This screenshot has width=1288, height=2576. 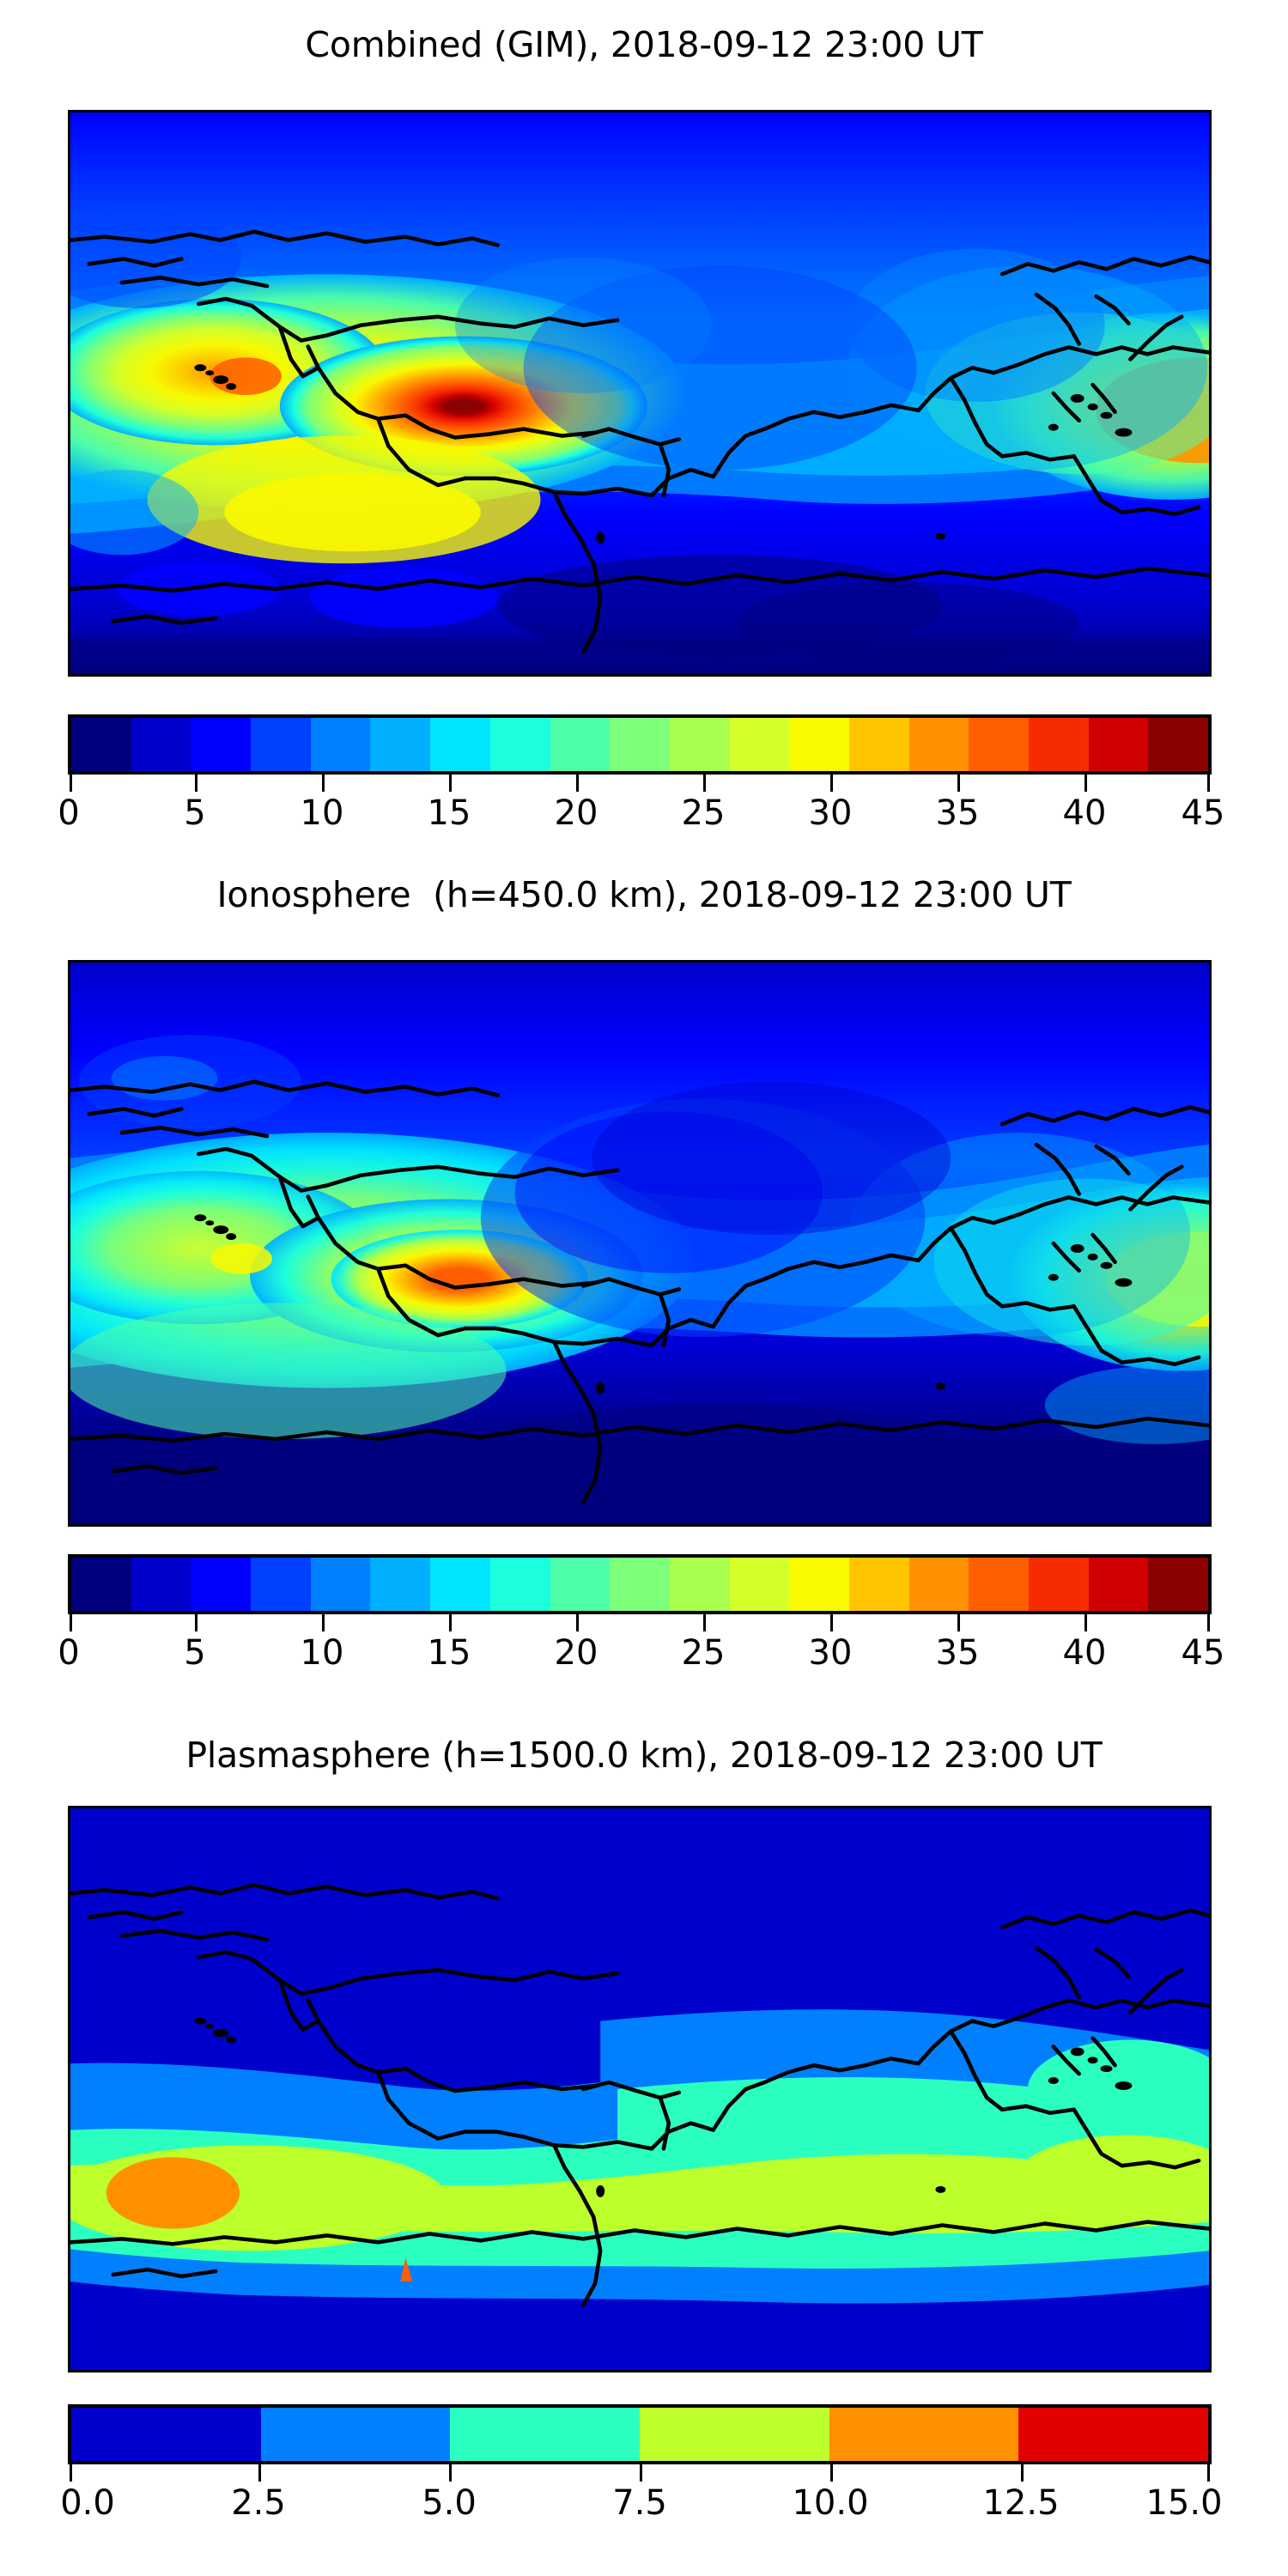 I want to click on colorbar-tick-label-5: 12.5, so click(x=1021, y=2503).